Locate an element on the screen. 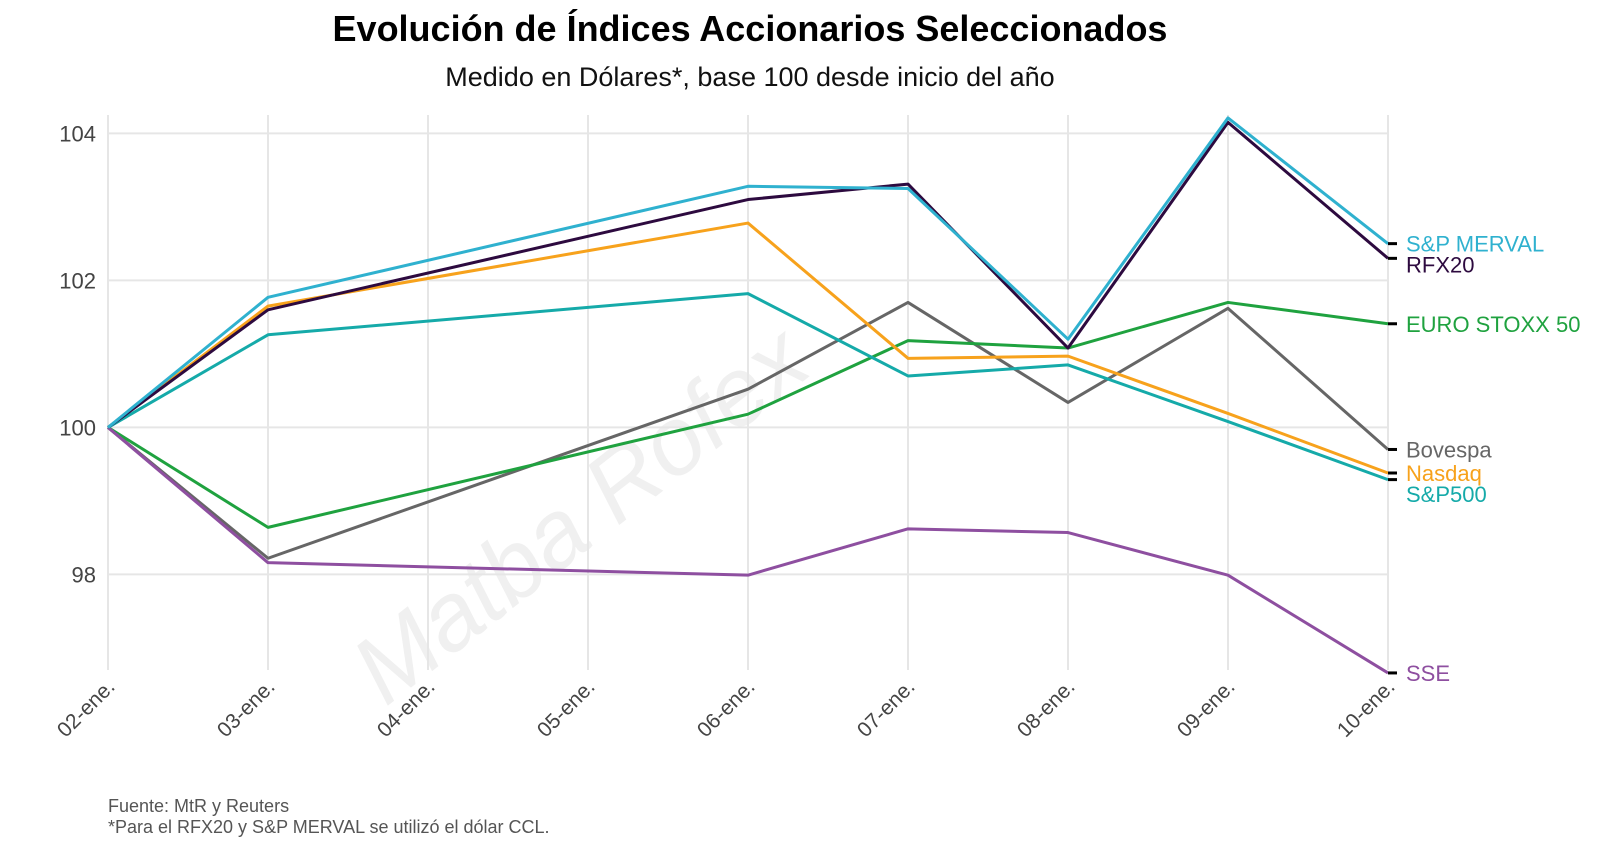 The image size is (1600, 853). source-footnote: Fuente: MtR y Reuters is located at coordinates (199, 806).